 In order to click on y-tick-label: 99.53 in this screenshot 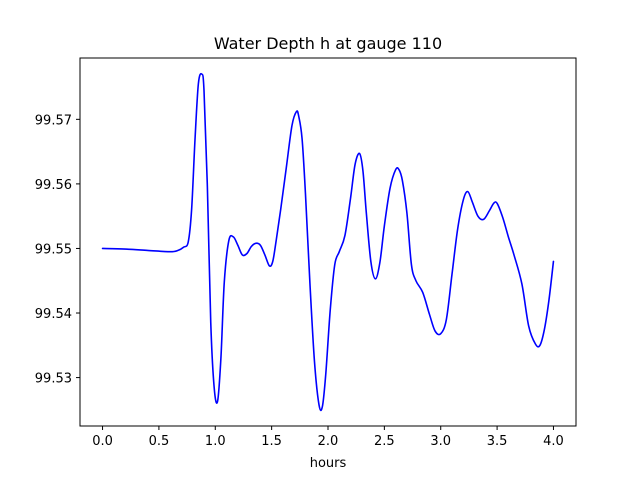, I will do `click(53, 379)`.